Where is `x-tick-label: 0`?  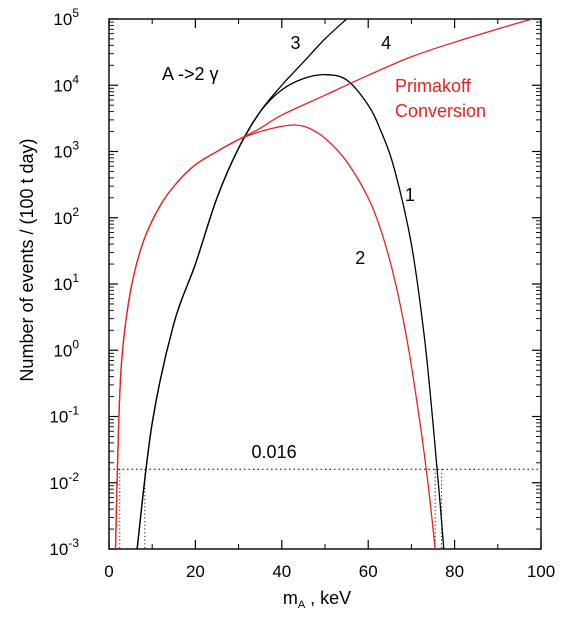 x-tick-label: 0 is located at coordinates (108, 571).